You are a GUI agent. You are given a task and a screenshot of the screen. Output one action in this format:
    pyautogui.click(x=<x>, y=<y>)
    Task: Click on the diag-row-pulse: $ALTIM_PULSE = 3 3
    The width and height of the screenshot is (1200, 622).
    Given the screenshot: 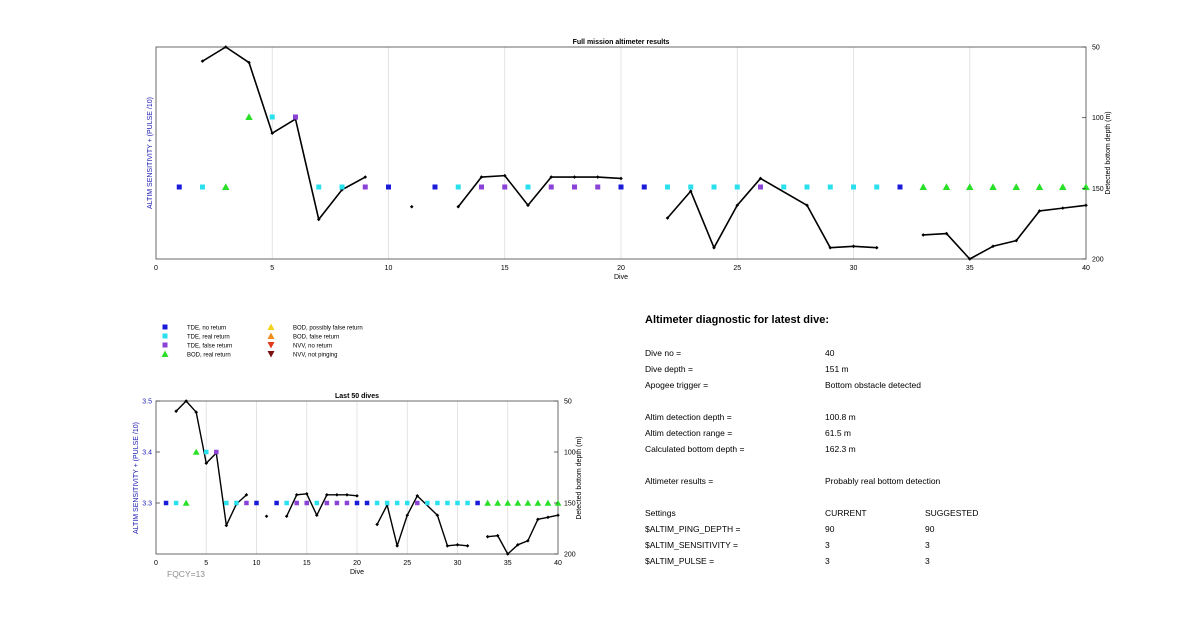 What is the action you would take?
    pyautogui.click(x=855, y=562)
    